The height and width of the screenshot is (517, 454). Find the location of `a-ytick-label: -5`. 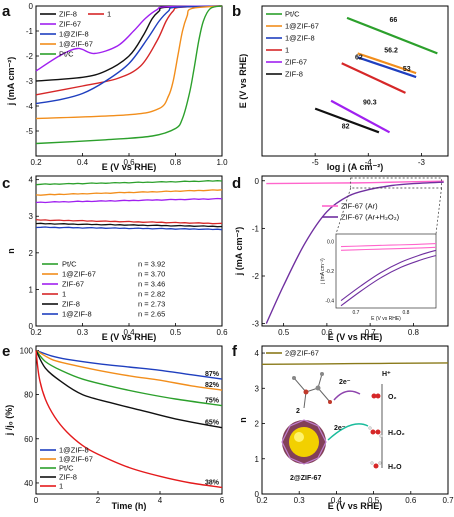

a-ytick-label: -5 is located at coordinates (30, 131).